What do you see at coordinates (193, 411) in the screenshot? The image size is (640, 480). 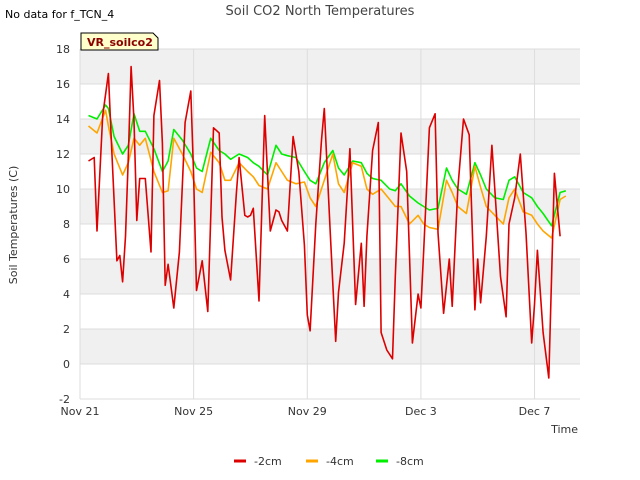 I see `x-tick-label: Nov 25` at bounding box center [193, 411].